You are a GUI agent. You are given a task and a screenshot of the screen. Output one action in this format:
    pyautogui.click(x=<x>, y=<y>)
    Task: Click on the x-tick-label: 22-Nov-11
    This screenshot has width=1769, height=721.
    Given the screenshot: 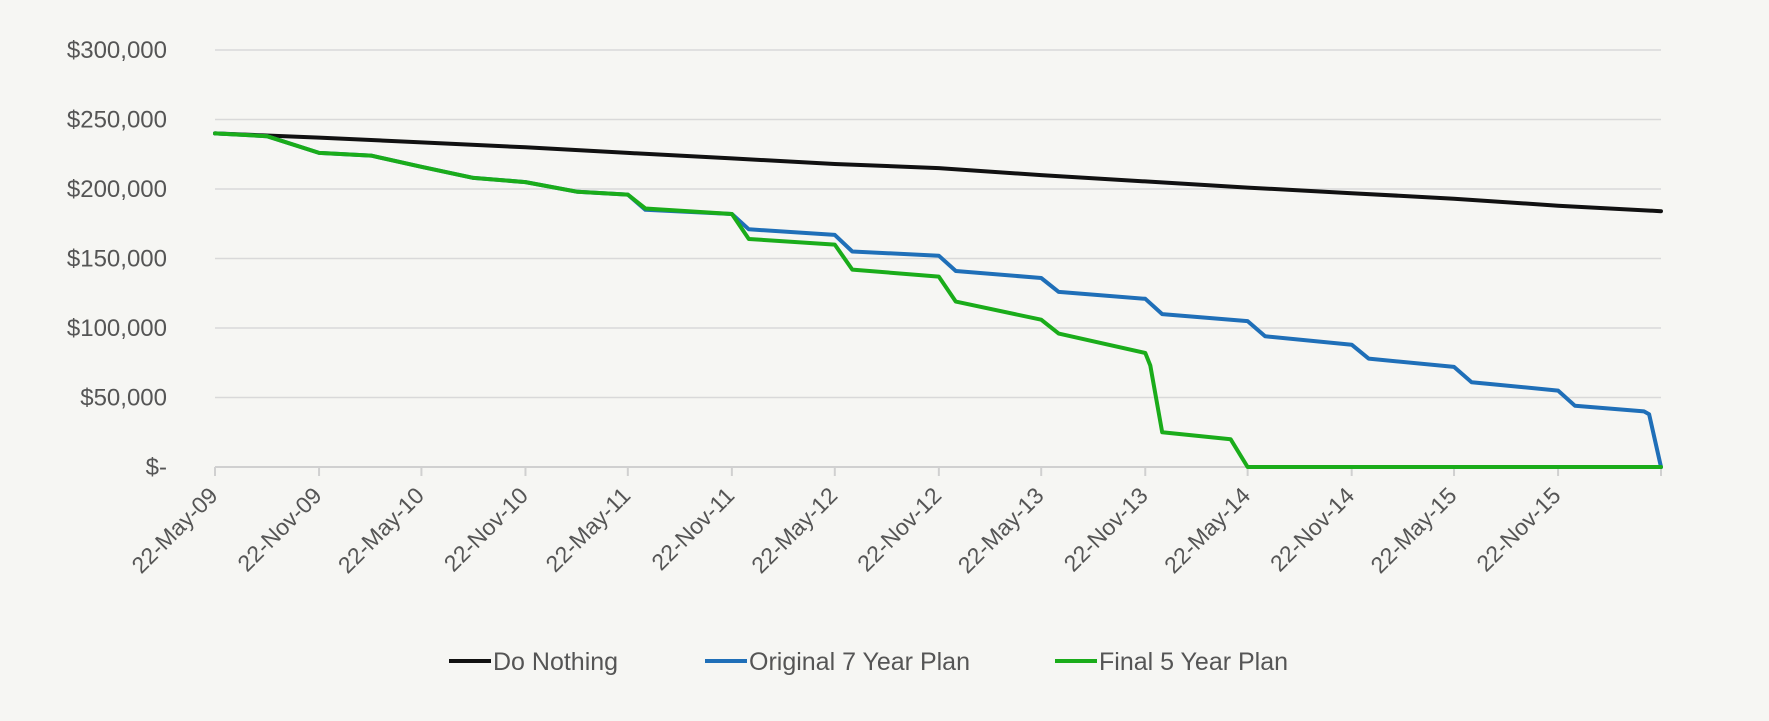 What is the action you would take?
    pyautogui.click(x=692, y=528)
    